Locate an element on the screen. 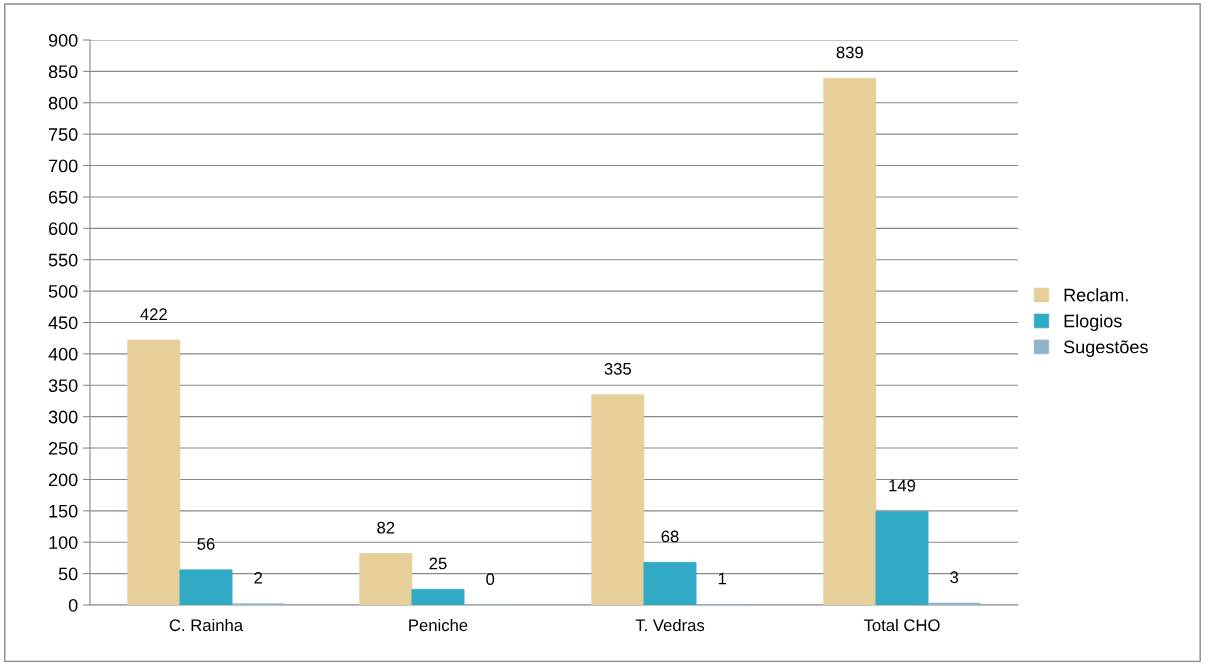  y-tick-label: 250 is located at coordinates (63, 448).